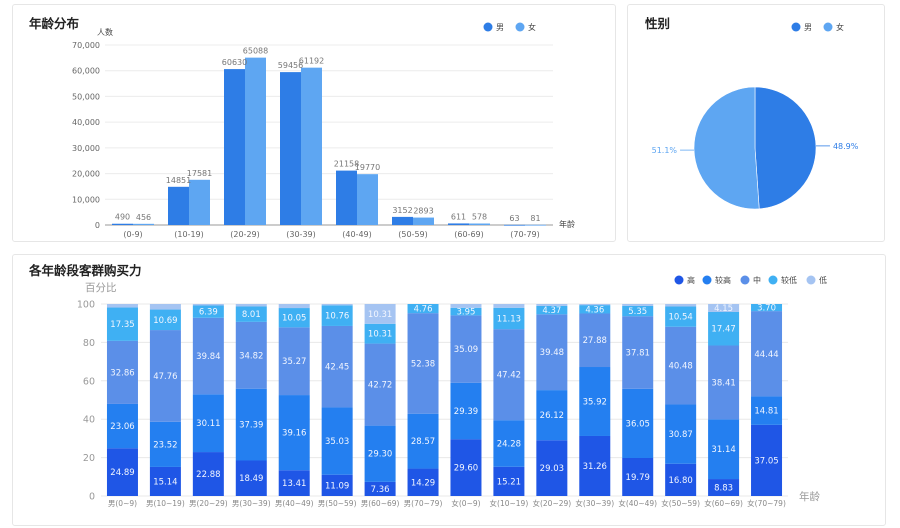 The width and height of the screenshot is (900, 528). Describe the element at coordinates (707, 280) in the screenshot. I see `legend-mid-high-marker` at that location.